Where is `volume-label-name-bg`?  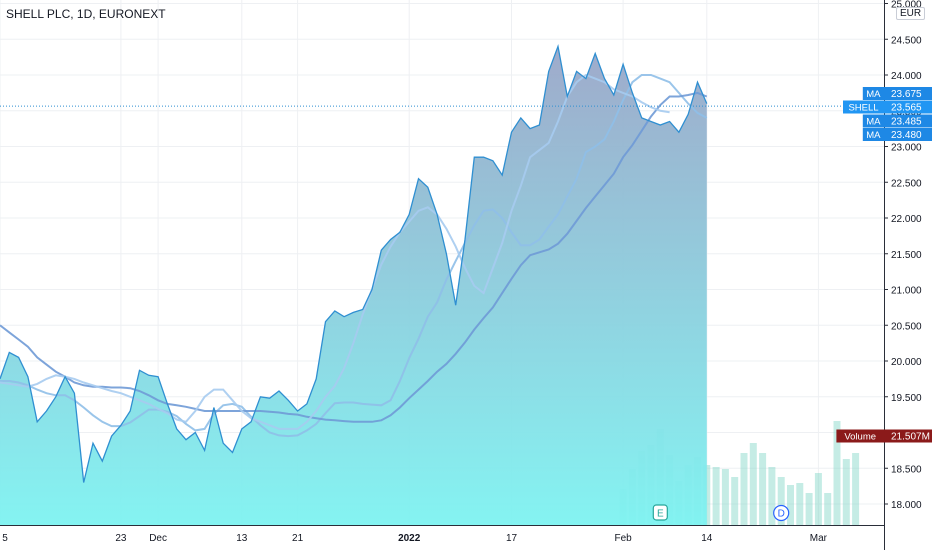
volume-label-name-bg is located at coordinates (860, 436).